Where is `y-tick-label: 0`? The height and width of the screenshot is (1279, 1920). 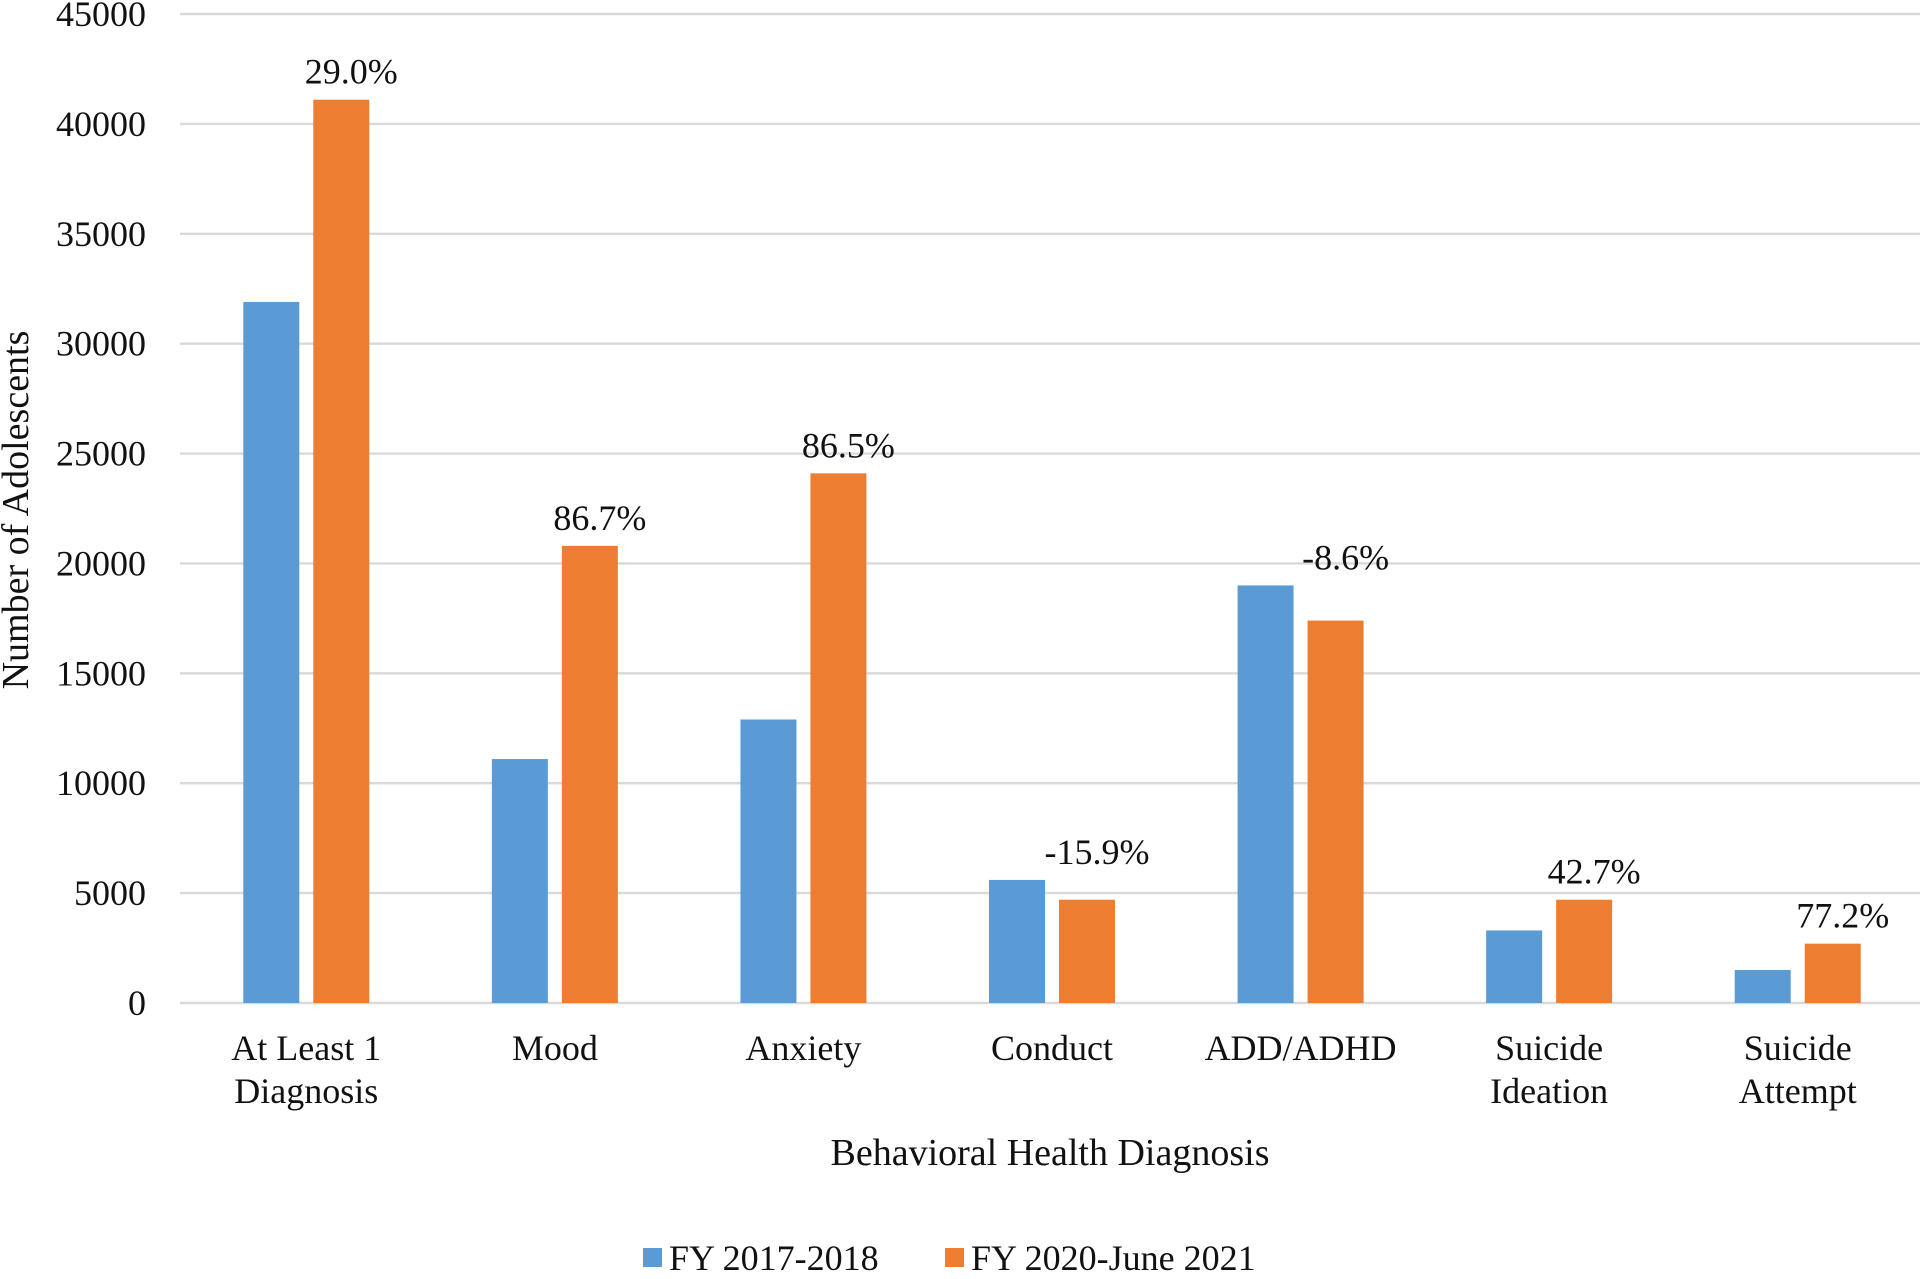 y-tick-label: 0 is located at coordinates (137, 1003).